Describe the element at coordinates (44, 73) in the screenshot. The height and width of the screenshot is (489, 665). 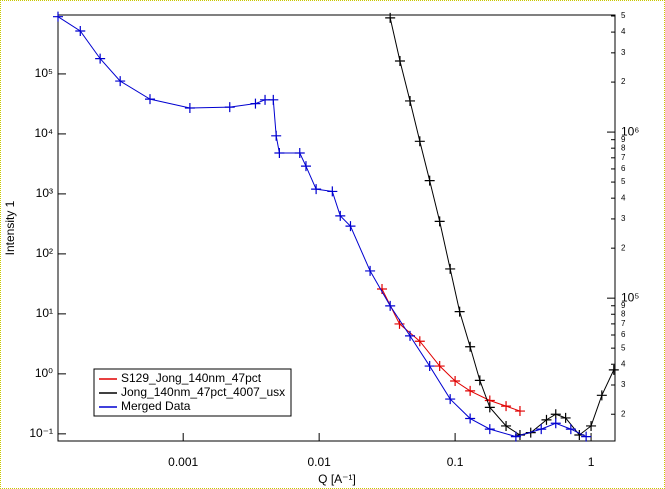
I see `y-tick-label: 10⁵` at that location.